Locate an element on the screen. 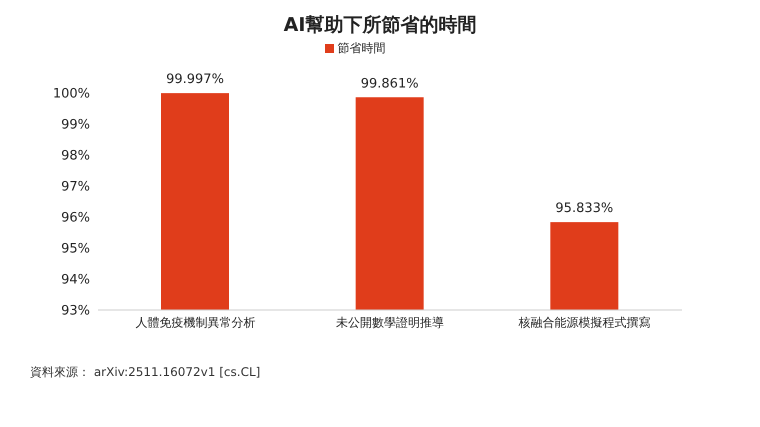  chart-title: AI幫助下所節省的時間 is located at coordinates (380, 25).